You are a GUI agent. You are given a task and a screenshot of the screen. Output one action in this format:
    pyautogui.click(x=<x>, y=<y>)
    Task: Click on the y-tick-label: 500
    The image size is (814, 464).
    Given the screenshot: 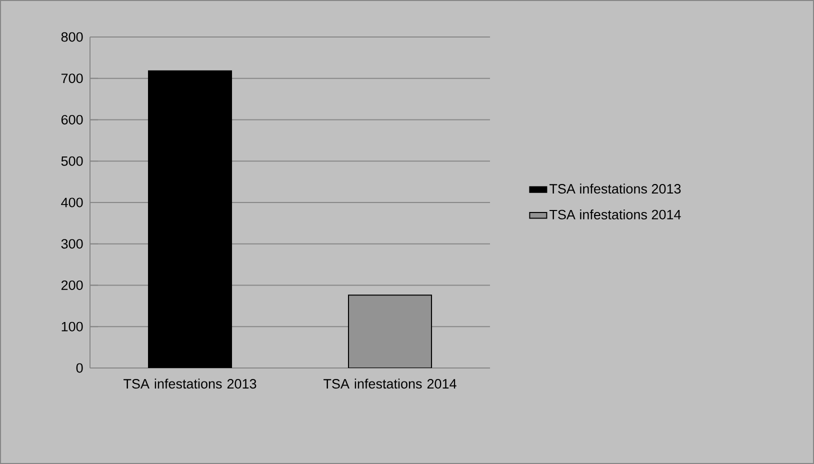 What is the action you would take?
    pyautogui.click(x=72, y=161)
    